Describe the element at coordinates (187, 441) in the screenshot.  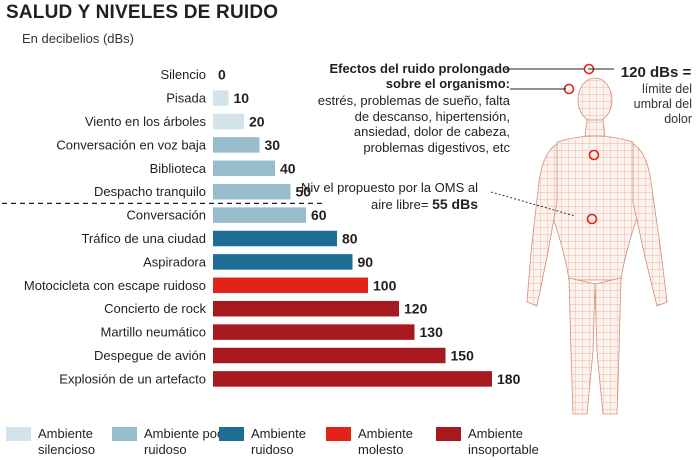
I see `legend-label: Ambiente poco ruidoso` at that location.